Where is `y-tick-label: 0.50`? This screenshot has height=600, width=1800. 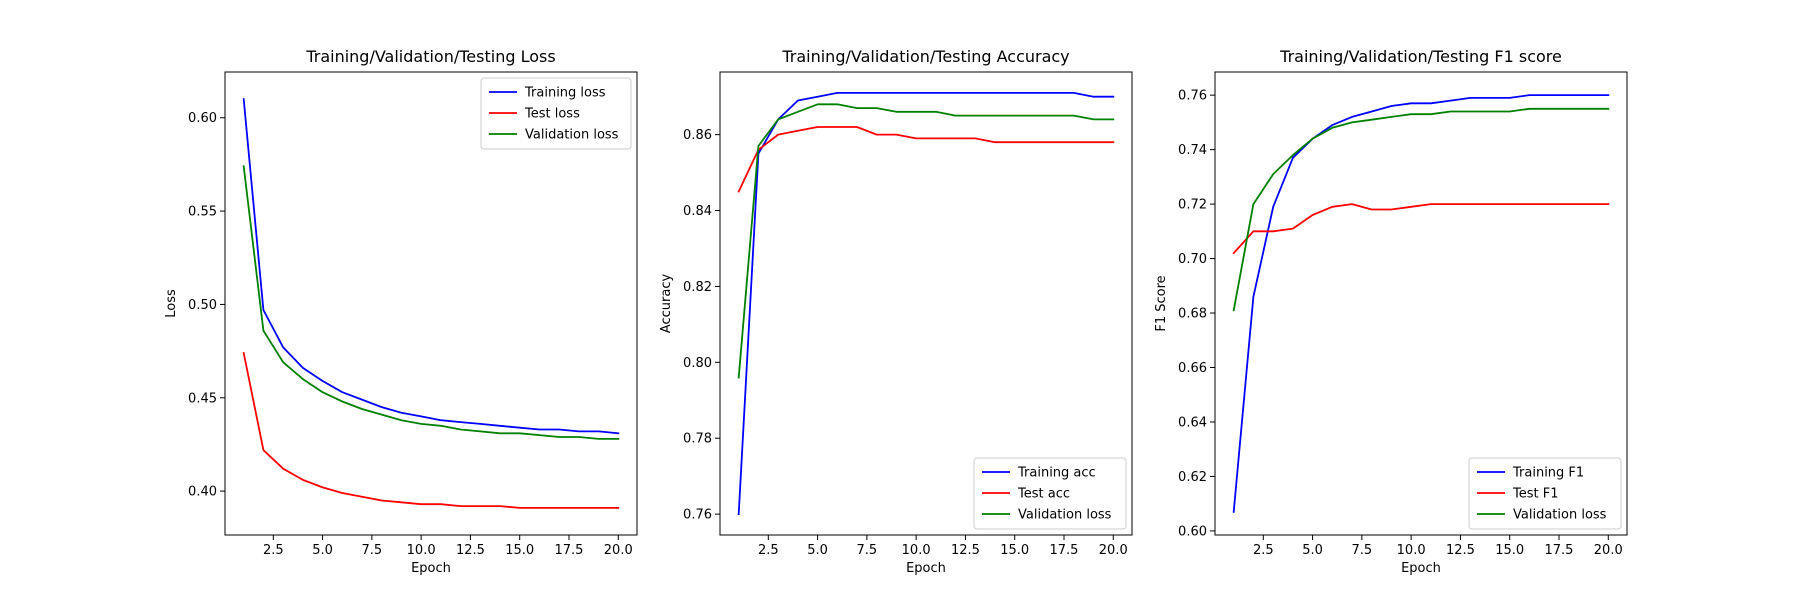
y-tick-label: 0.50 is located at coordinates (202, 305).